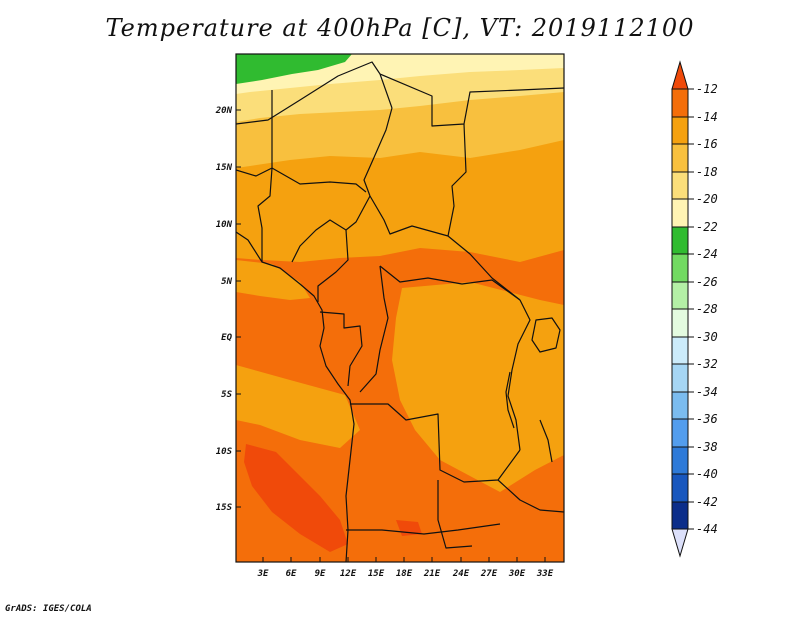  I want to click on colorbar-label: -42, so click(707, 502).